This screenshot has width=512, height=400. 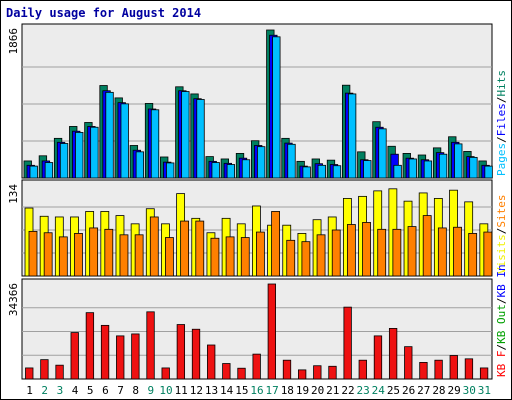 I want to click on x-tick-label: 23, so click(x=363, y=390).